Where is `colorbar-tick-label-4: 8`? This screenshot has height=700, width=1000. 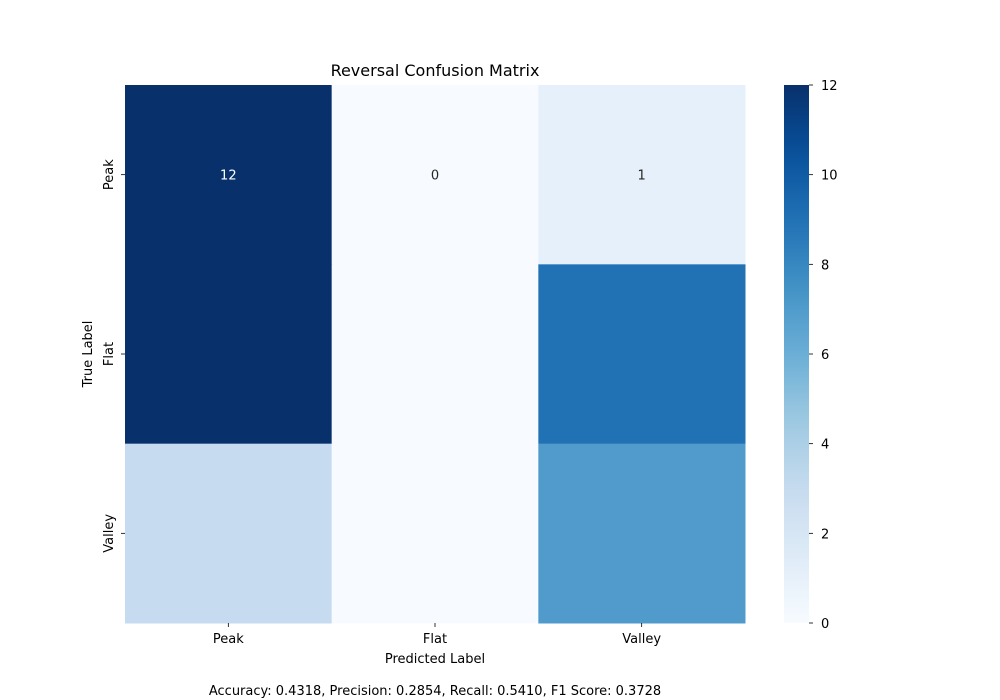 colorbar-tick-label-4: 8 is located at coordinates (825, 265).